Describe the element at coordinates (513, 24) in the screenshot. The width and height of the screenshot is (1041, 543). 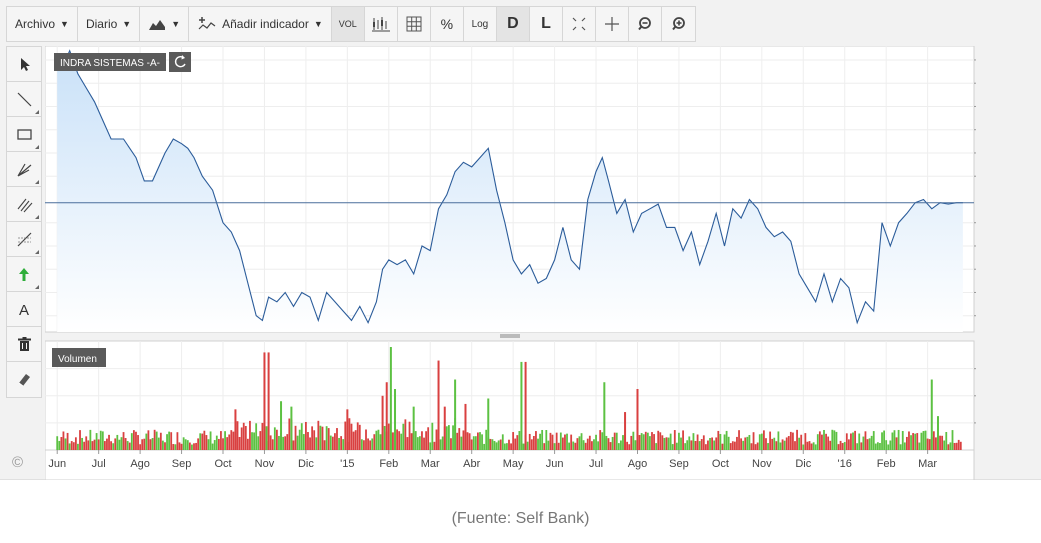
I see `d-button: D` at that location.